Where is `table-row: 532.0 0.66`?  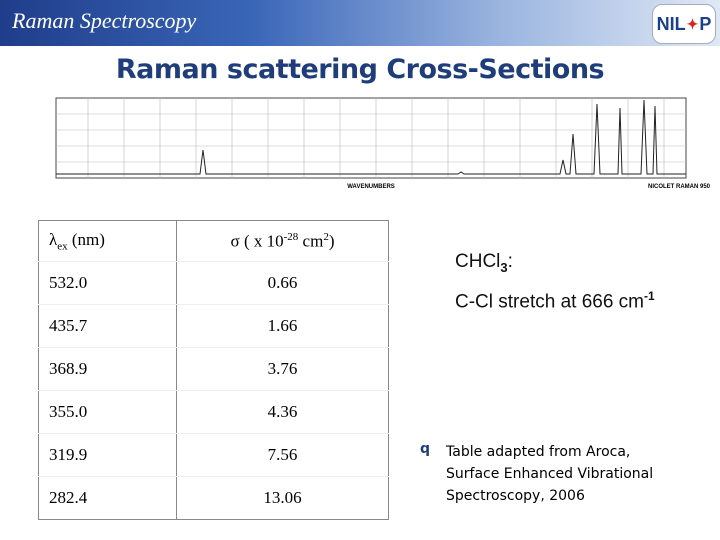
table-row: 532.0 0.66 is located at coordinates (213, 283).